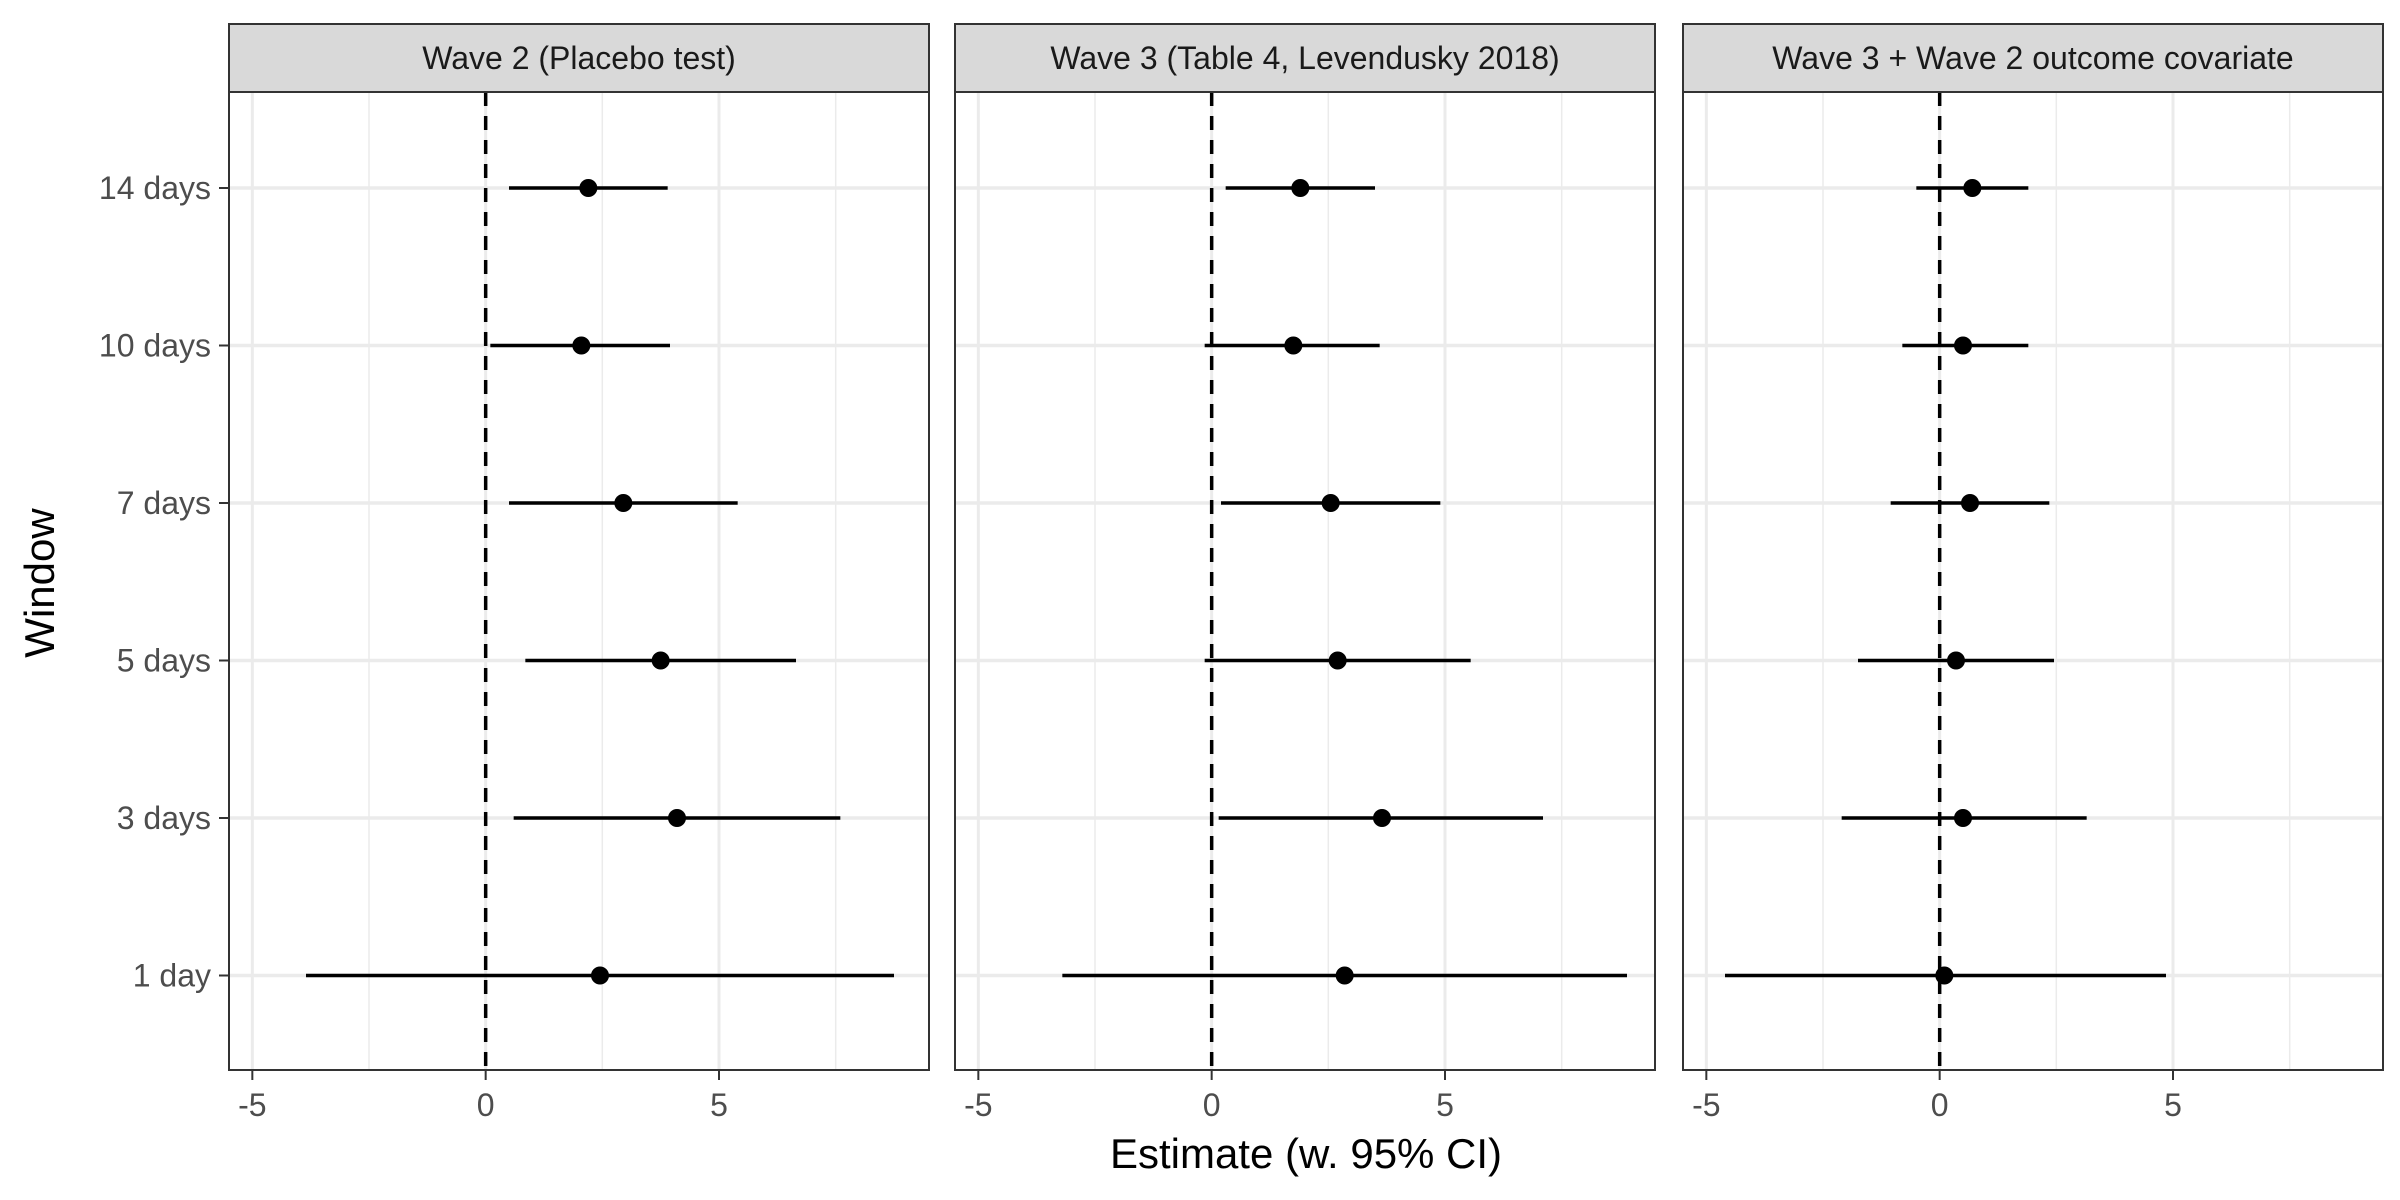 Image resolution: width=2400 pixels, height=1200 pixels. What do you see at coordinates (172, 976) in the screenshot?
I see `y-tick-label: 1 day` at bounding box center [172, 976].